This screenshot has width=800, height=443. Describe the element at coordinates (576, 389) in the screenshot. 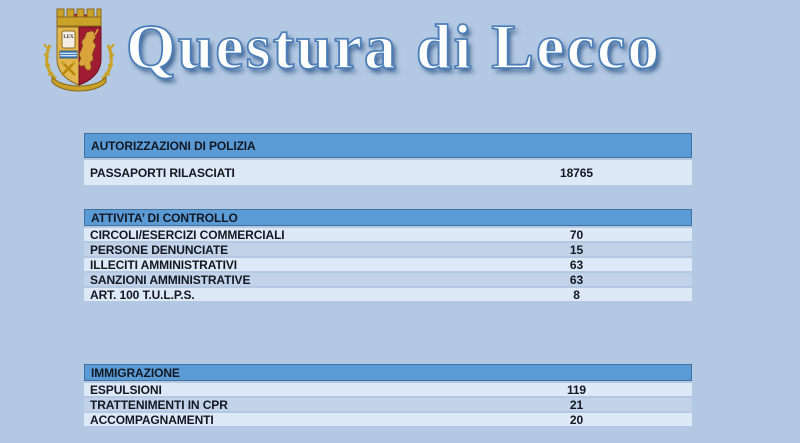

I see `row-value: 119` at that location.